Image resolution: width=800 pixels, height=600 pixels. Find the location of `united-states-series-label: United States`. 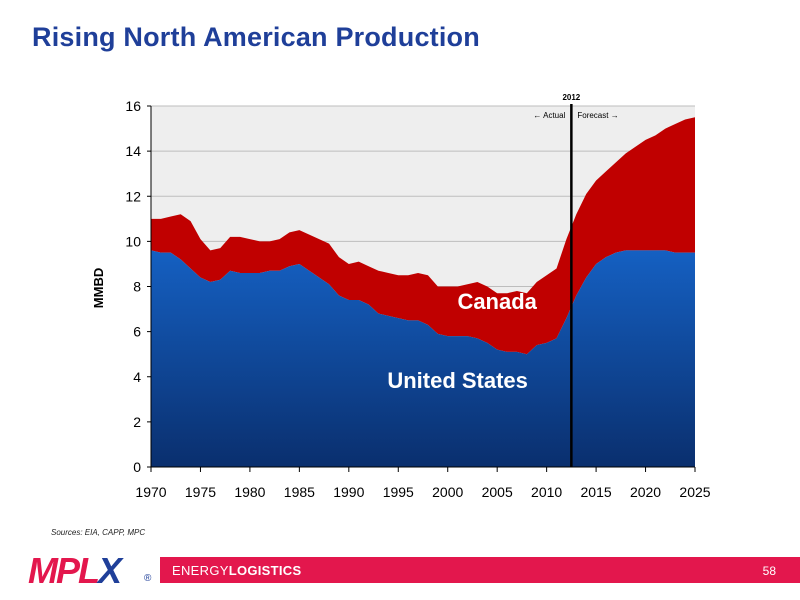

united-states-series-label: United States is located at coordinates (457, 380).